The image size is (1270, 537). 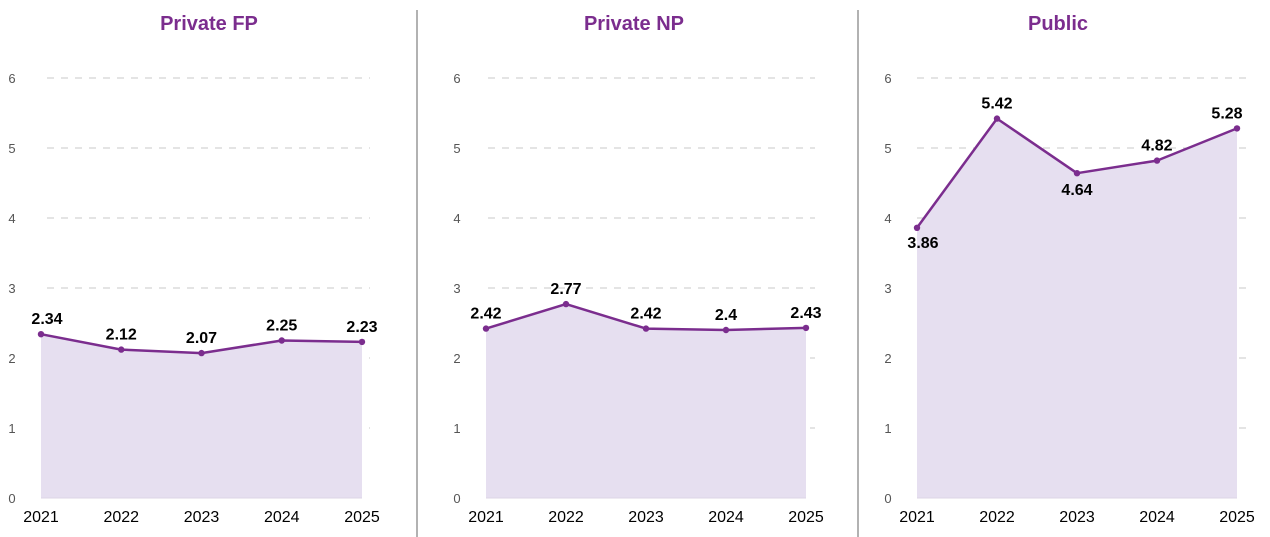 I want to click on data-label: 4.82, so click(x=1156, y=146).